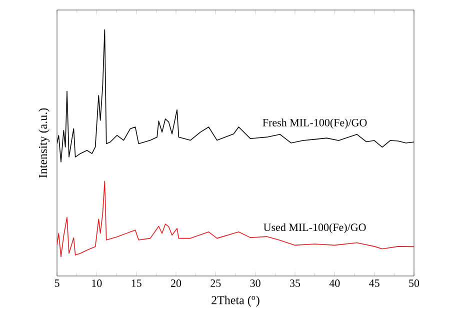 The image size is (458, 332). What do you see at coordinates (374, 283) in the screenshot?
I see `x-tick-label: 45` at bounding box center [374, 283].